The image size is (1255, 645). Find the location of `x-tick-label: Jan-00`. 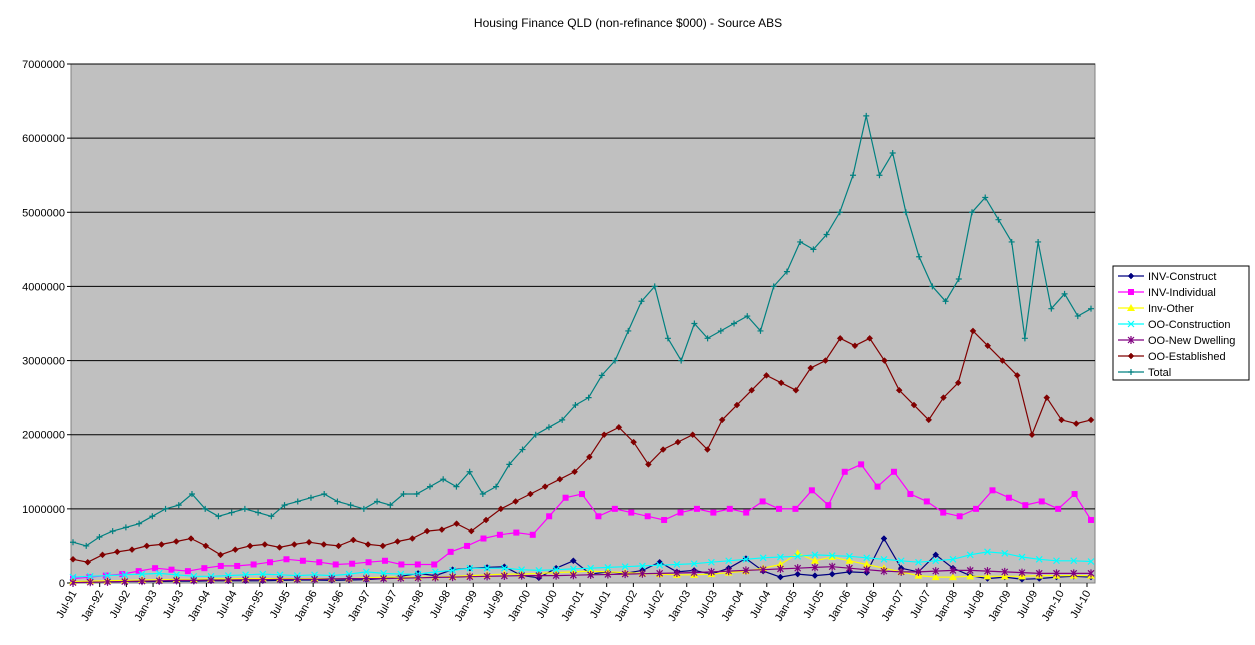

x-tick-label: Jan-00 is located at coordinates (519, 606).